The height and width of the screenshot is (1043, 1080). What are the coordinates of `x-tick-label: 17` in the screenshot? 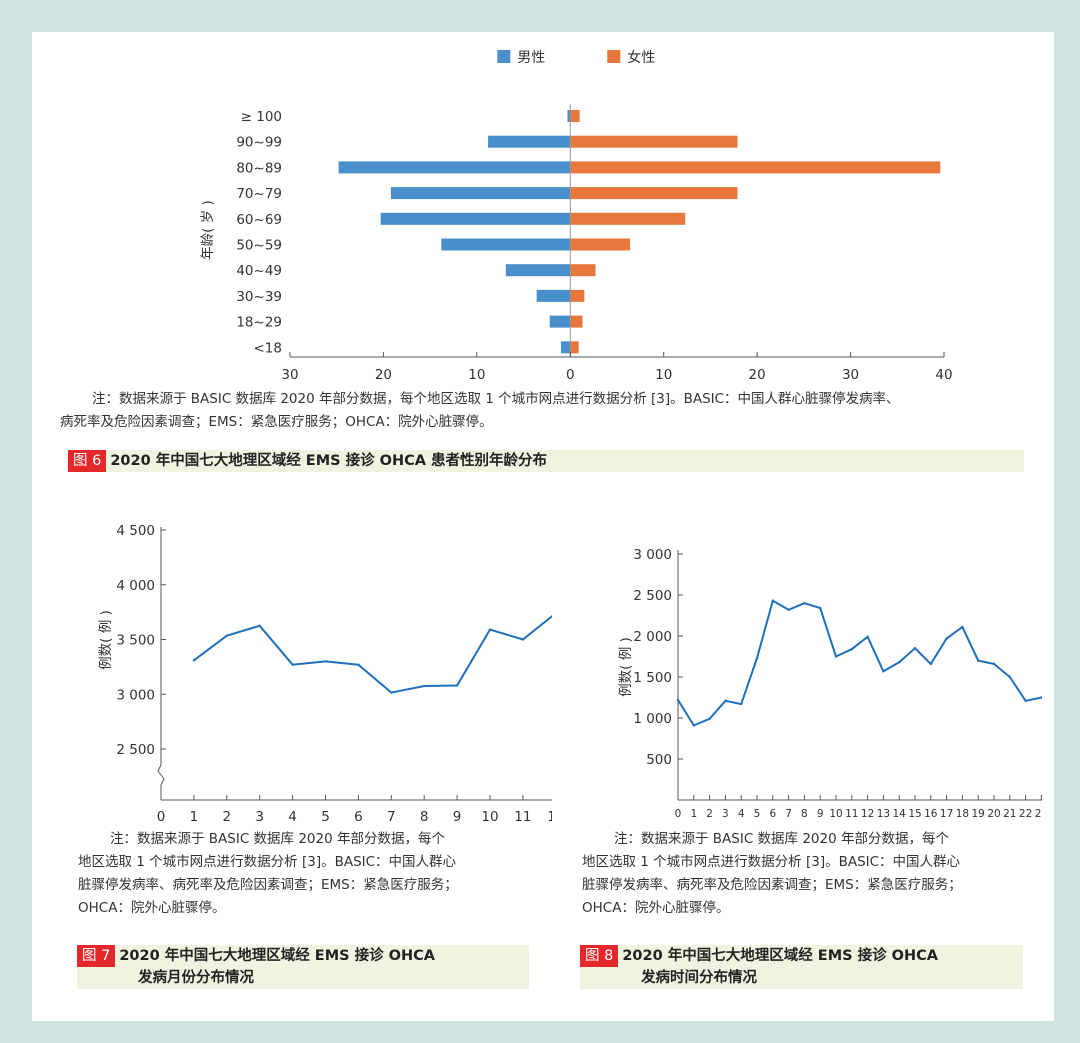 It's located at (946, 814).